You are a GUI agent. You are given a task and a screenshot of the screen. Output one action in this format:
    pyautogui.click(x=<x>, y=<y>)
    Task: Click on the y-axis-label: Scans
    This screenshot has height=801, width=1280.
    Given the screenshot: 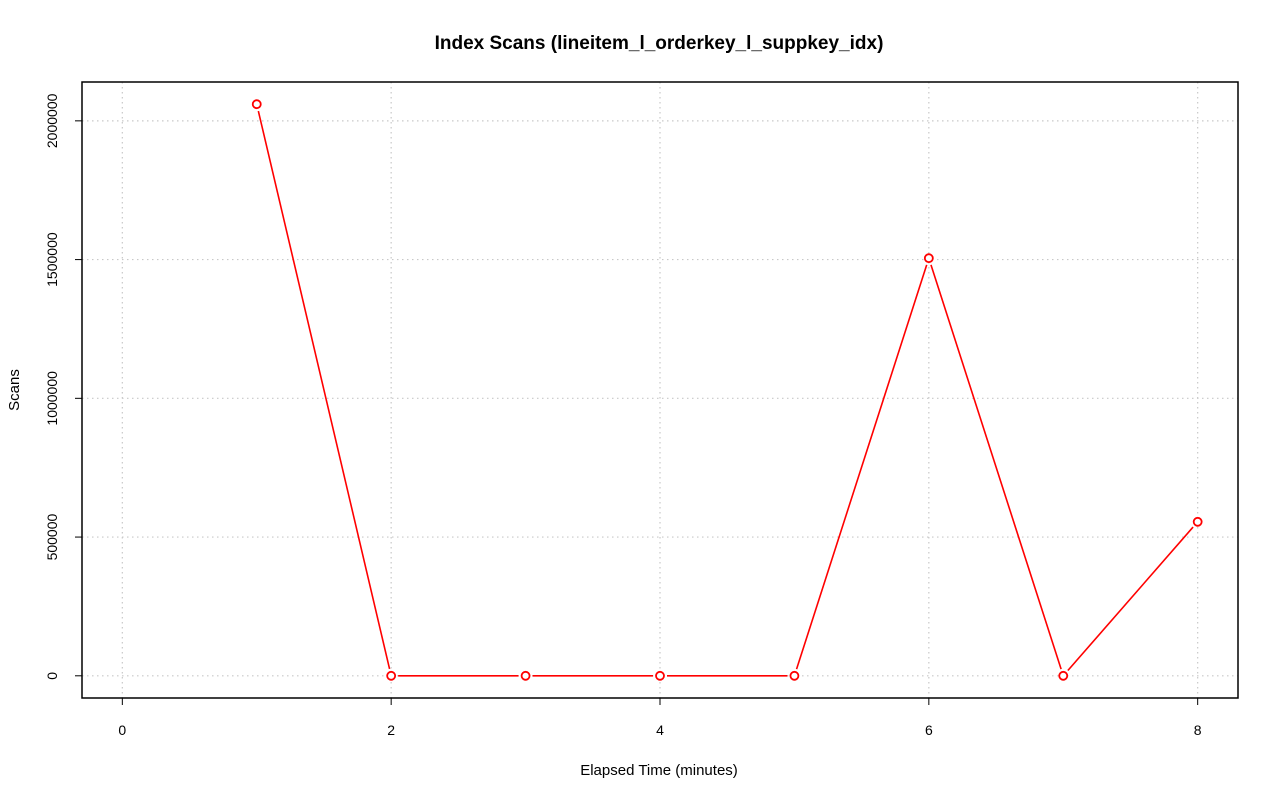 What is the action you would take?
    pyautogui.click(x=14, y=390)
    